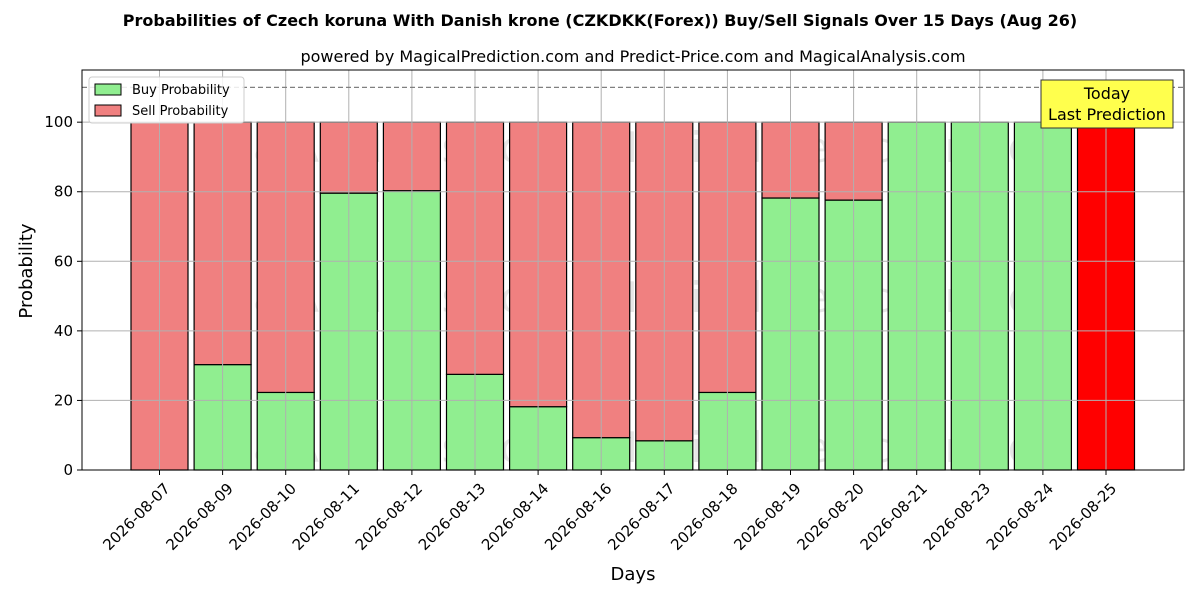 This screenshot has height=600, width=1200. Describe the element at coordinates (830, 517) in the screenshot. I see `x-tick-label: 2026-08-20` at that location.